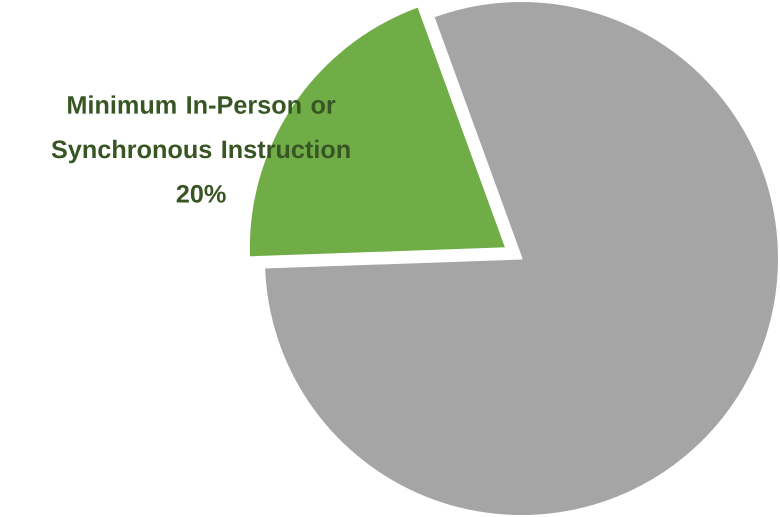 The height and width of the screenshot is (517, 780). What do you see at coordinates (201, 193) in the screenshot?
I see `data-label: 20%` at bounding box center [201, 193].